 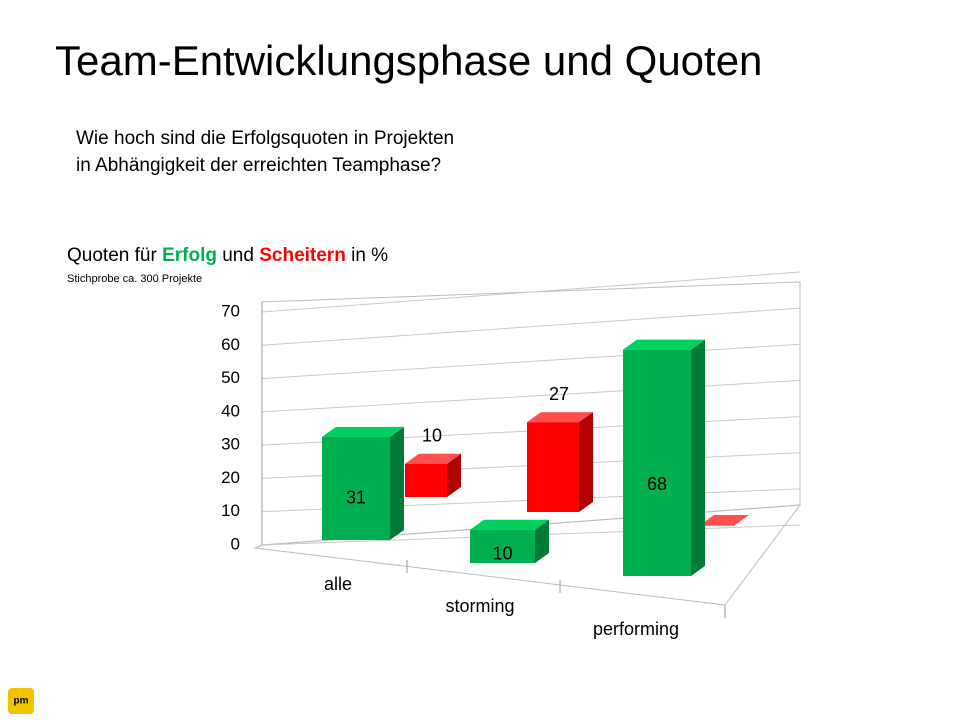 I want to click on data-label: 68, so click(x=657, y=484).